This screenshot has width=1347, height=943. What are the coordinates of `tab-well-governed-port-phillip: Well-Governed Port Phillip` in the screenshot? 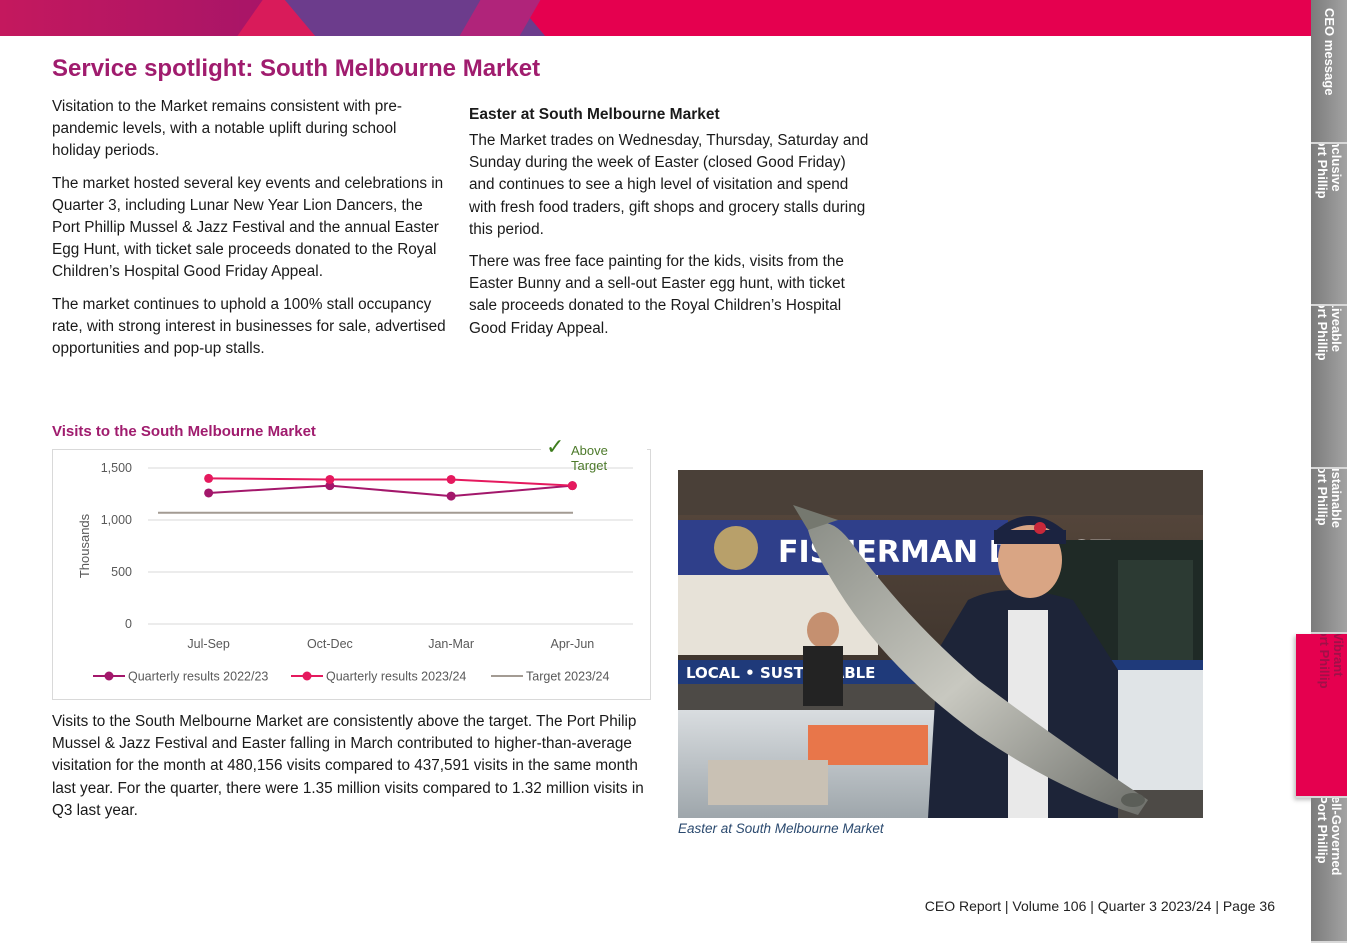 It's located at (1329, 870).